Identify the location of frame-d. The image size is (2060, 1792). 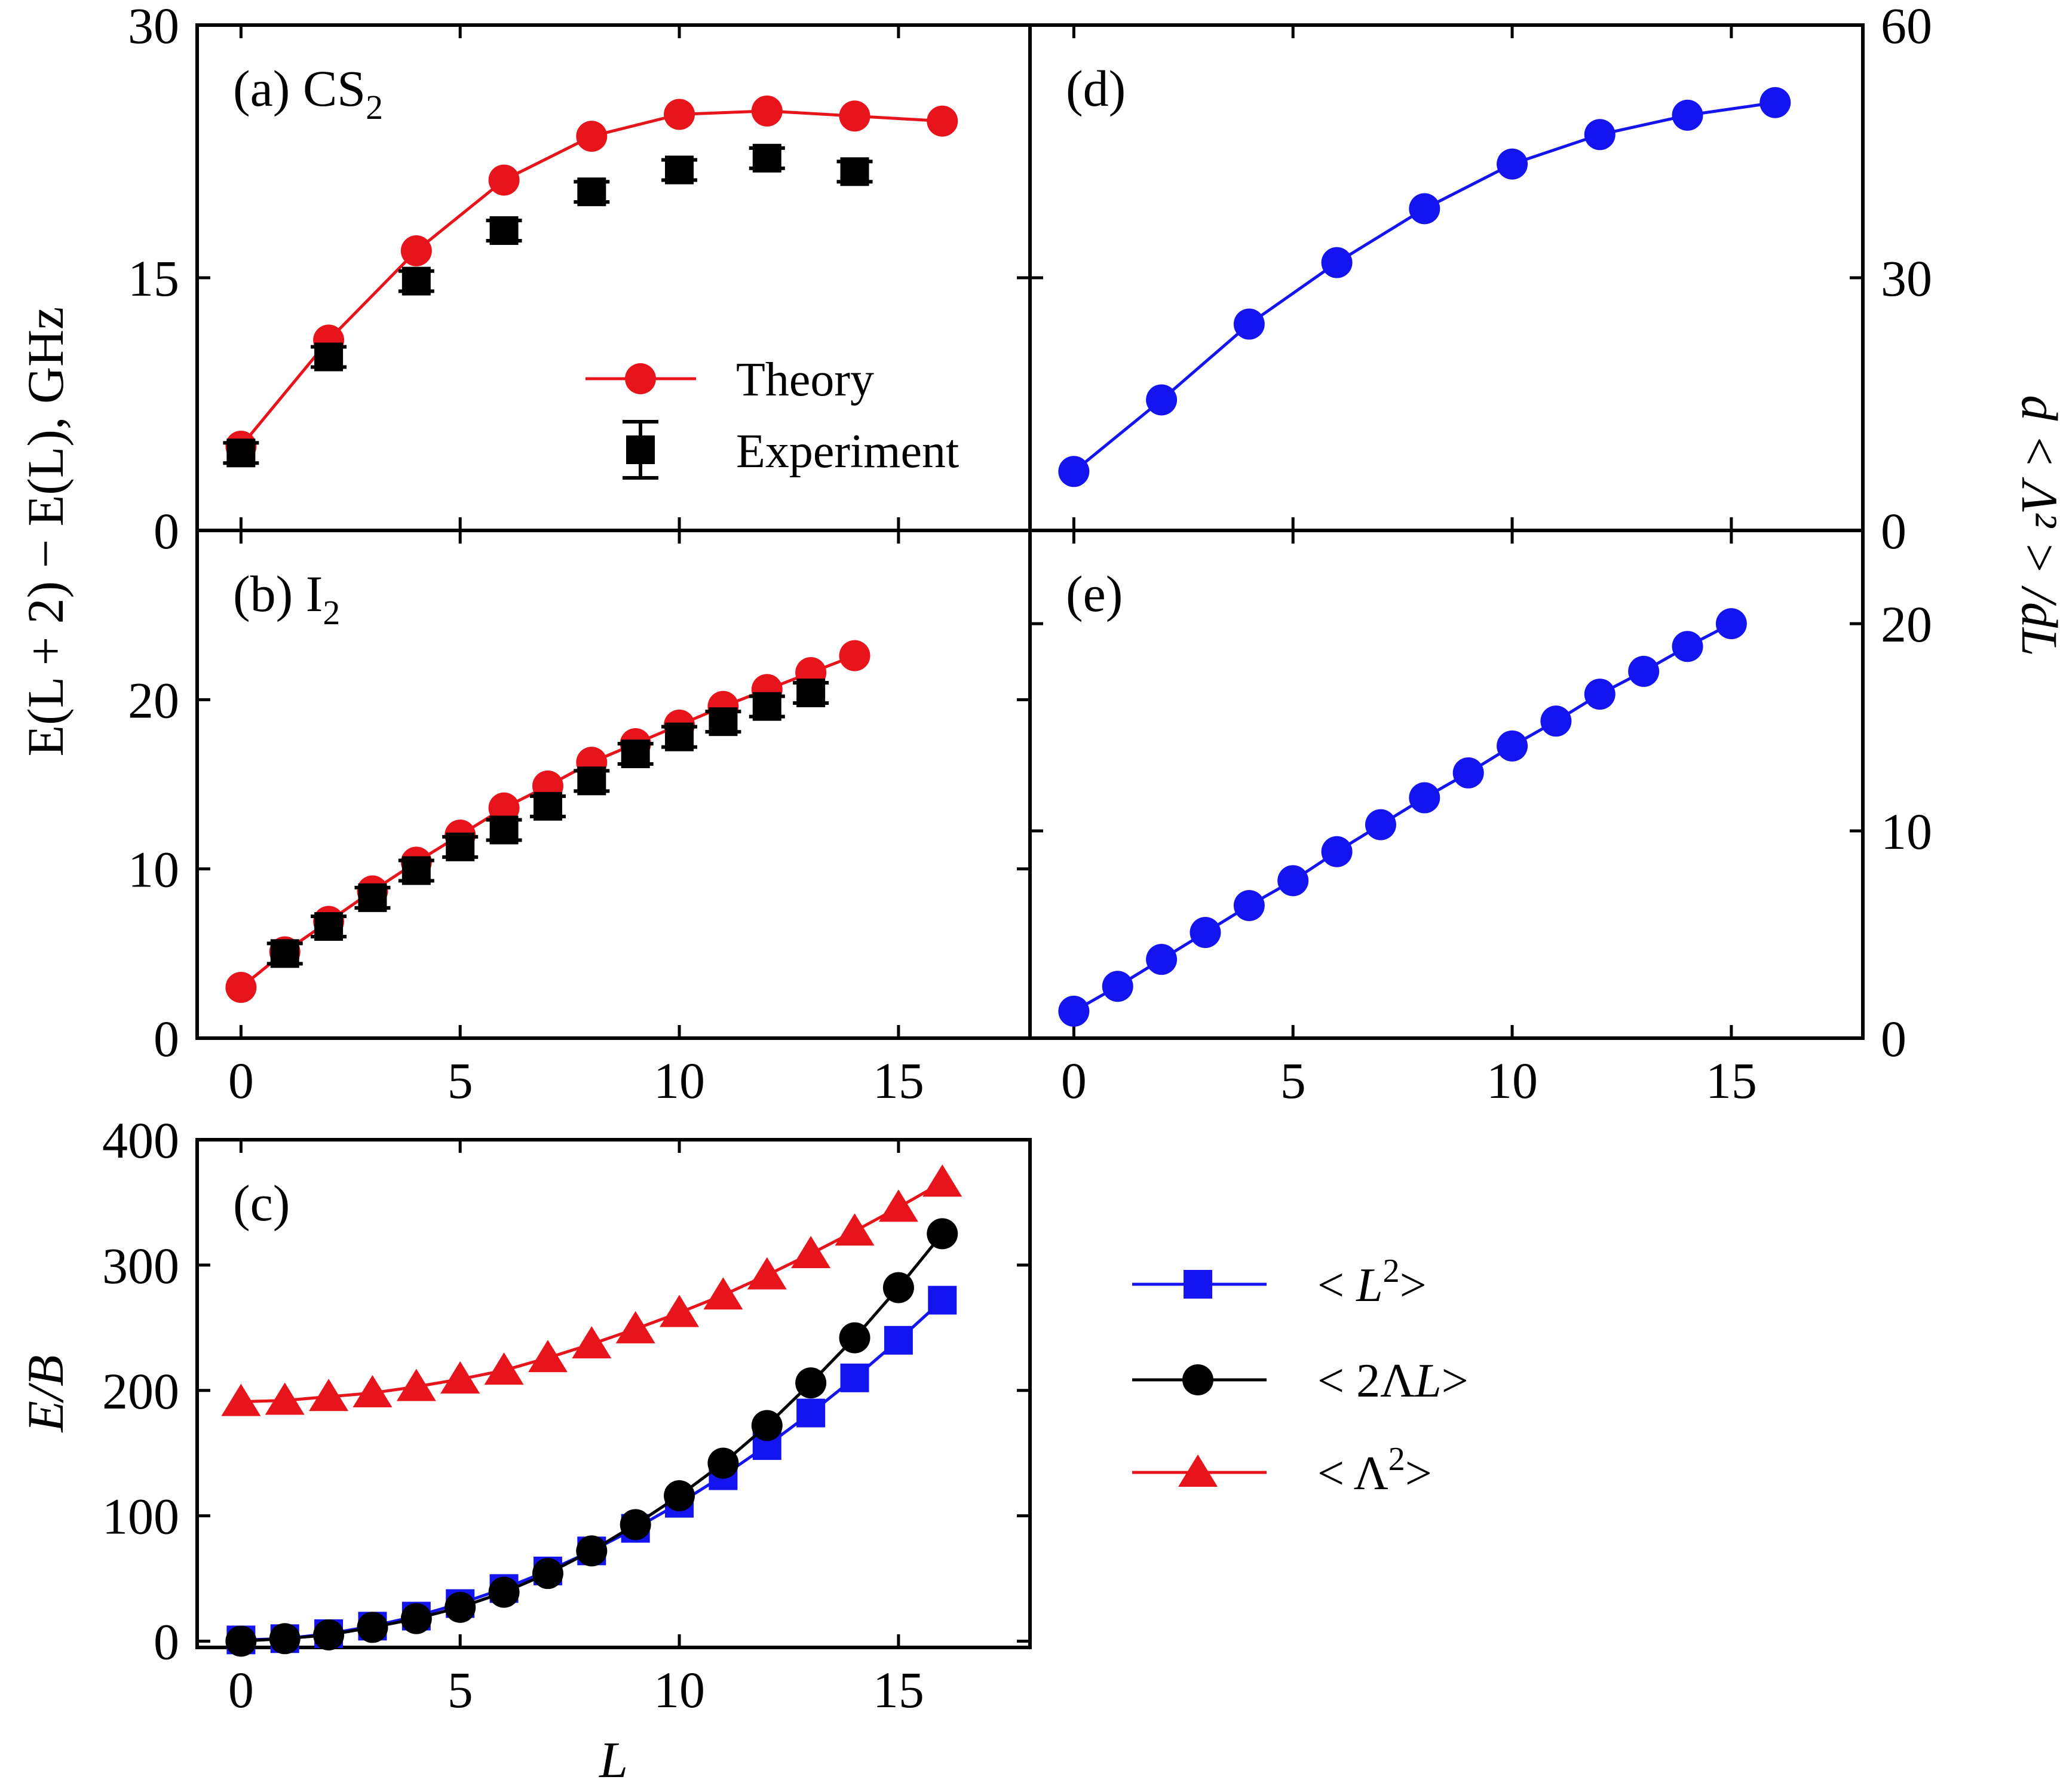
(1447, 277).